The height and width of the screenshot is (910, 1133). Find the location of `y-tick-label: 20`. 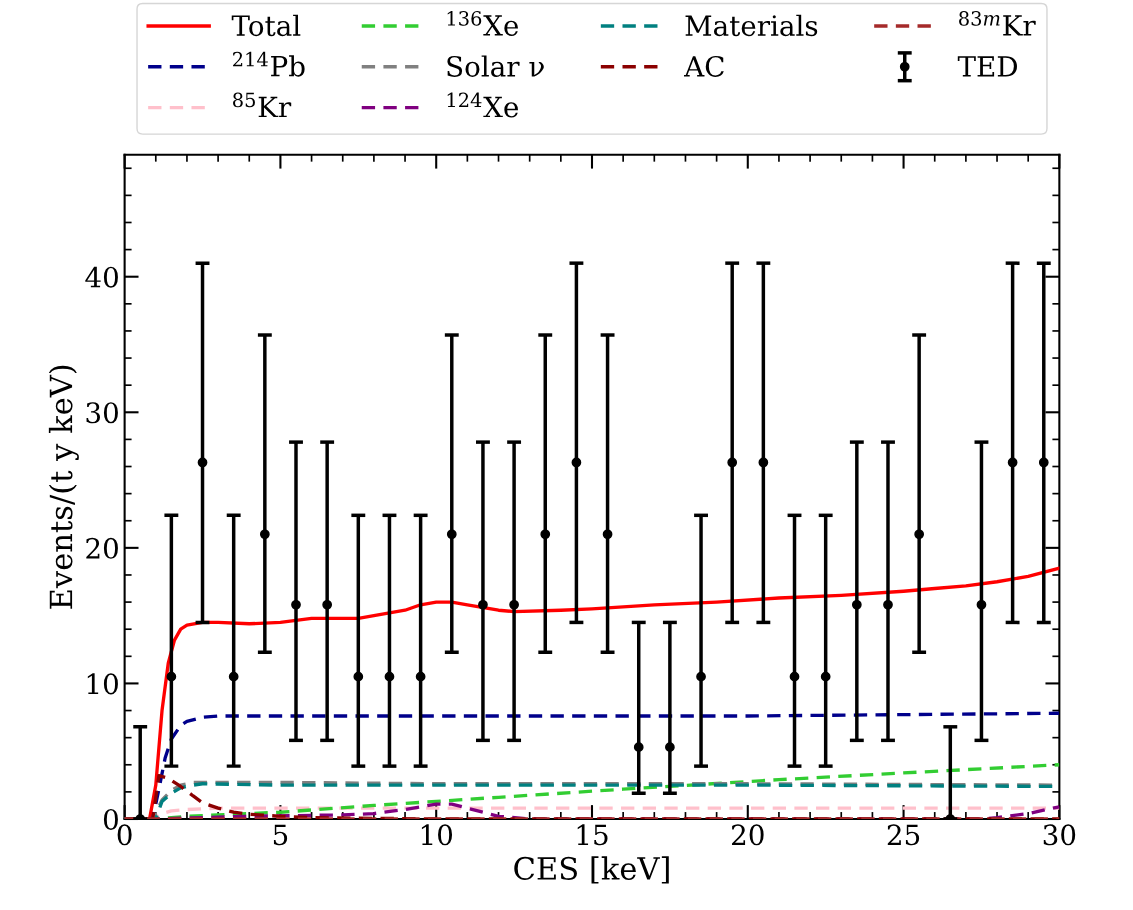

y-tick-label: 20 is located at coordinates (102, 548).